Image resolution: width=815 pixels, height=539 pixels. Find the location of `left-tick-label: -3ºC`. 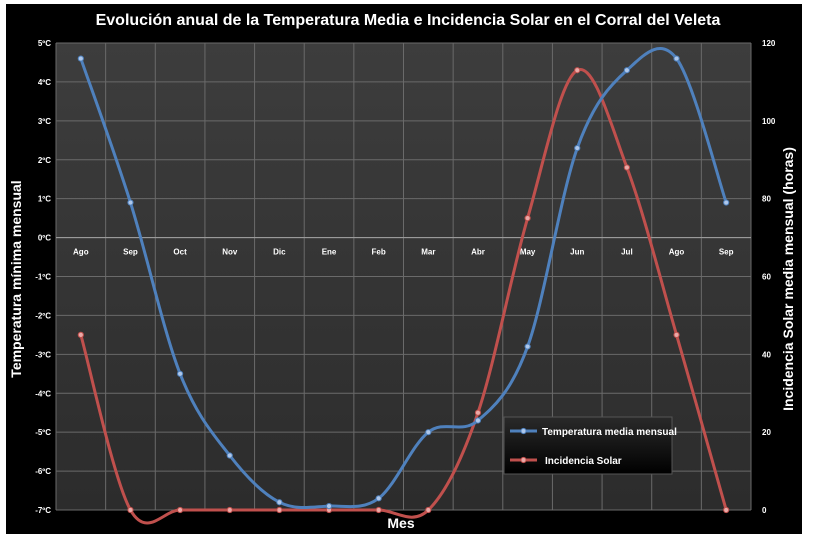

left-tick-label: -3ºC is located at coordinates (43, 354).